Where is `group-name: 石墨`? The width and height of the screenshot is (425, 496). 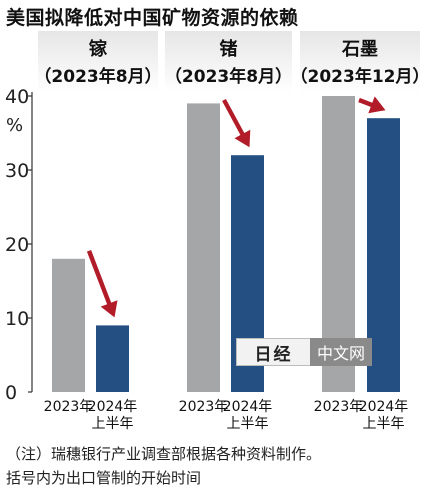 group-name: 石墨 is located at coordinates (359, 49).